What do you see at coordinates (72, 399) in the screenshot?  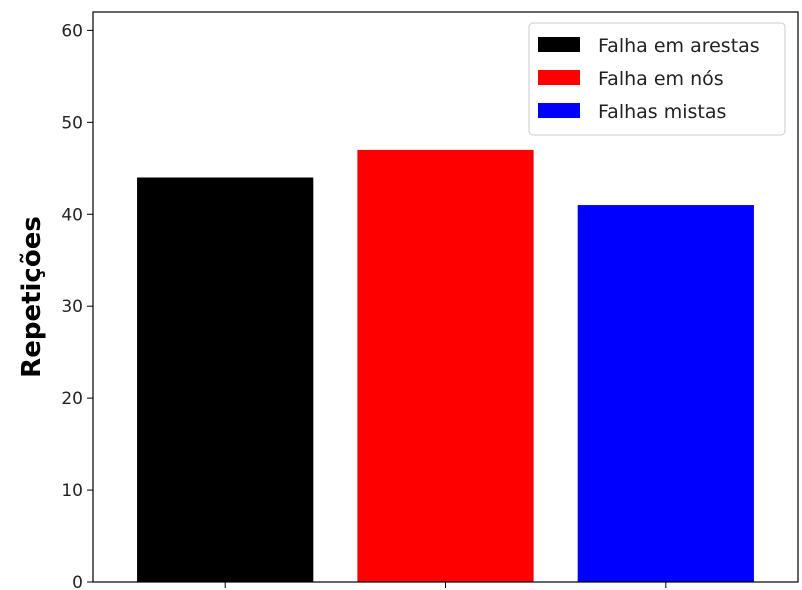 I see `y-tick-label: 20` at bounding box center [72, 399].